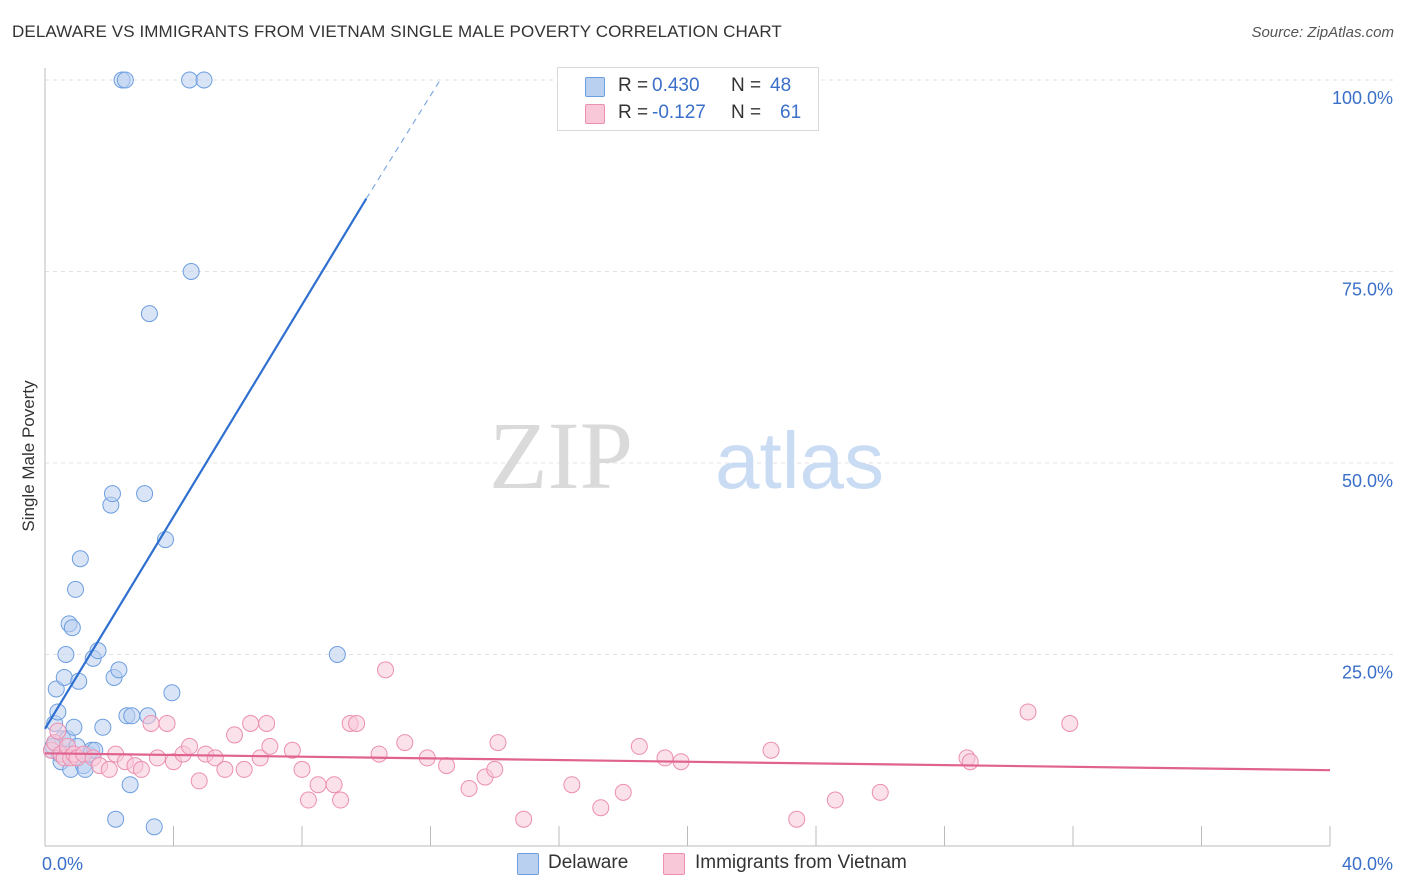 This screenshot has width=1406, height=892. I want to click on watermark-zip: ZIP, so click(561, 455).